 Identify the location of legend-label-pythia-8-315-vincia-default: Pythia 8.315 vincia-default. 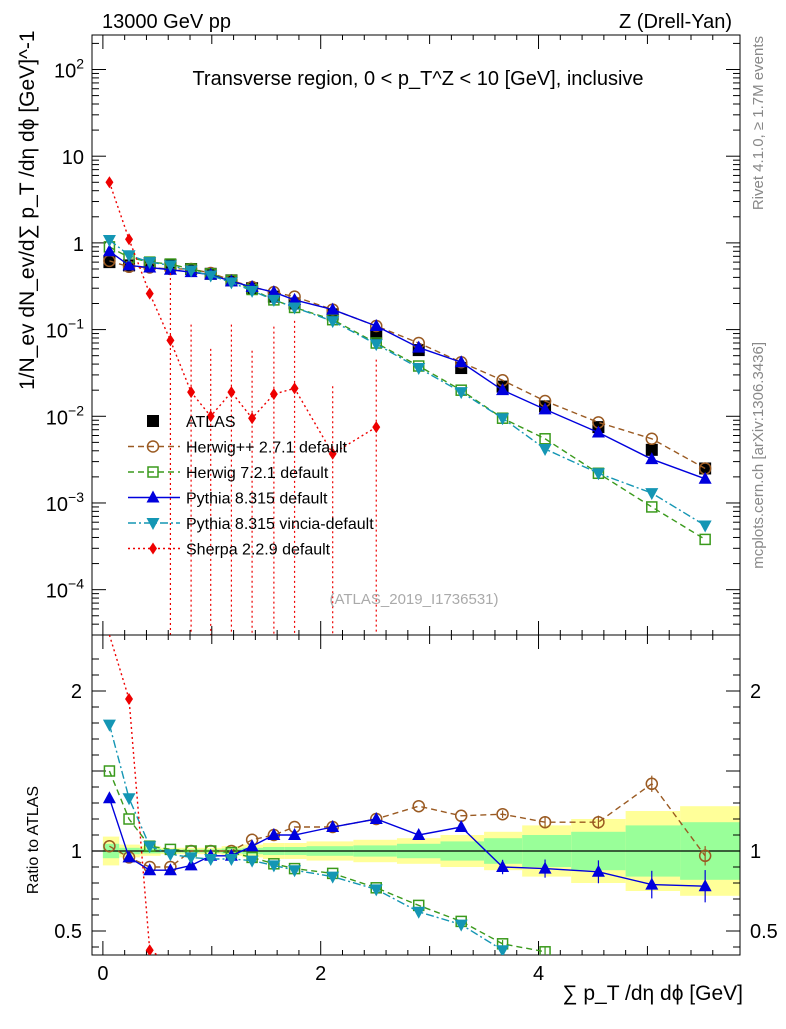
(280, 524).